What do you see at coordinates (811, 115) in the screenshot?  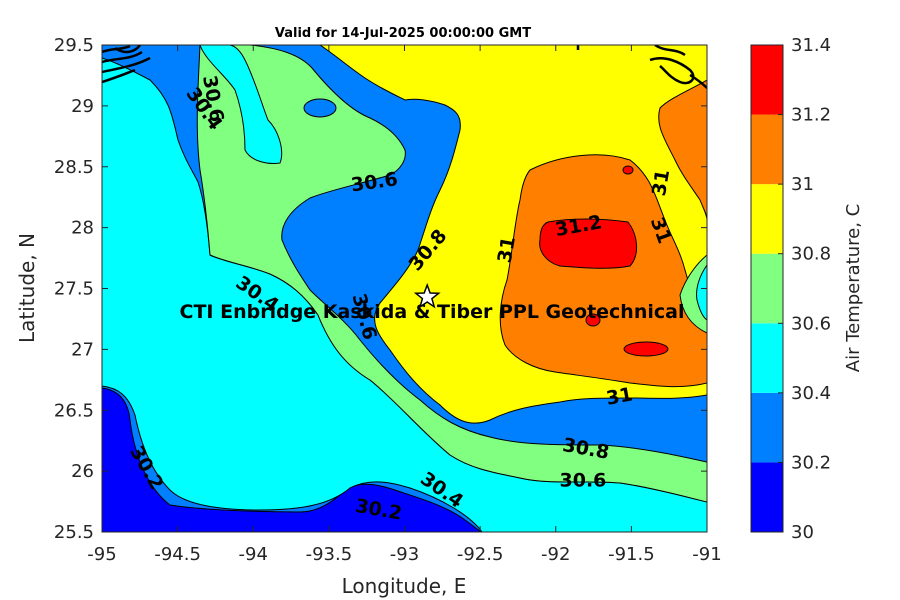 I see `colorbar-tick-label: 31.2` at bounding box center [811, 115].